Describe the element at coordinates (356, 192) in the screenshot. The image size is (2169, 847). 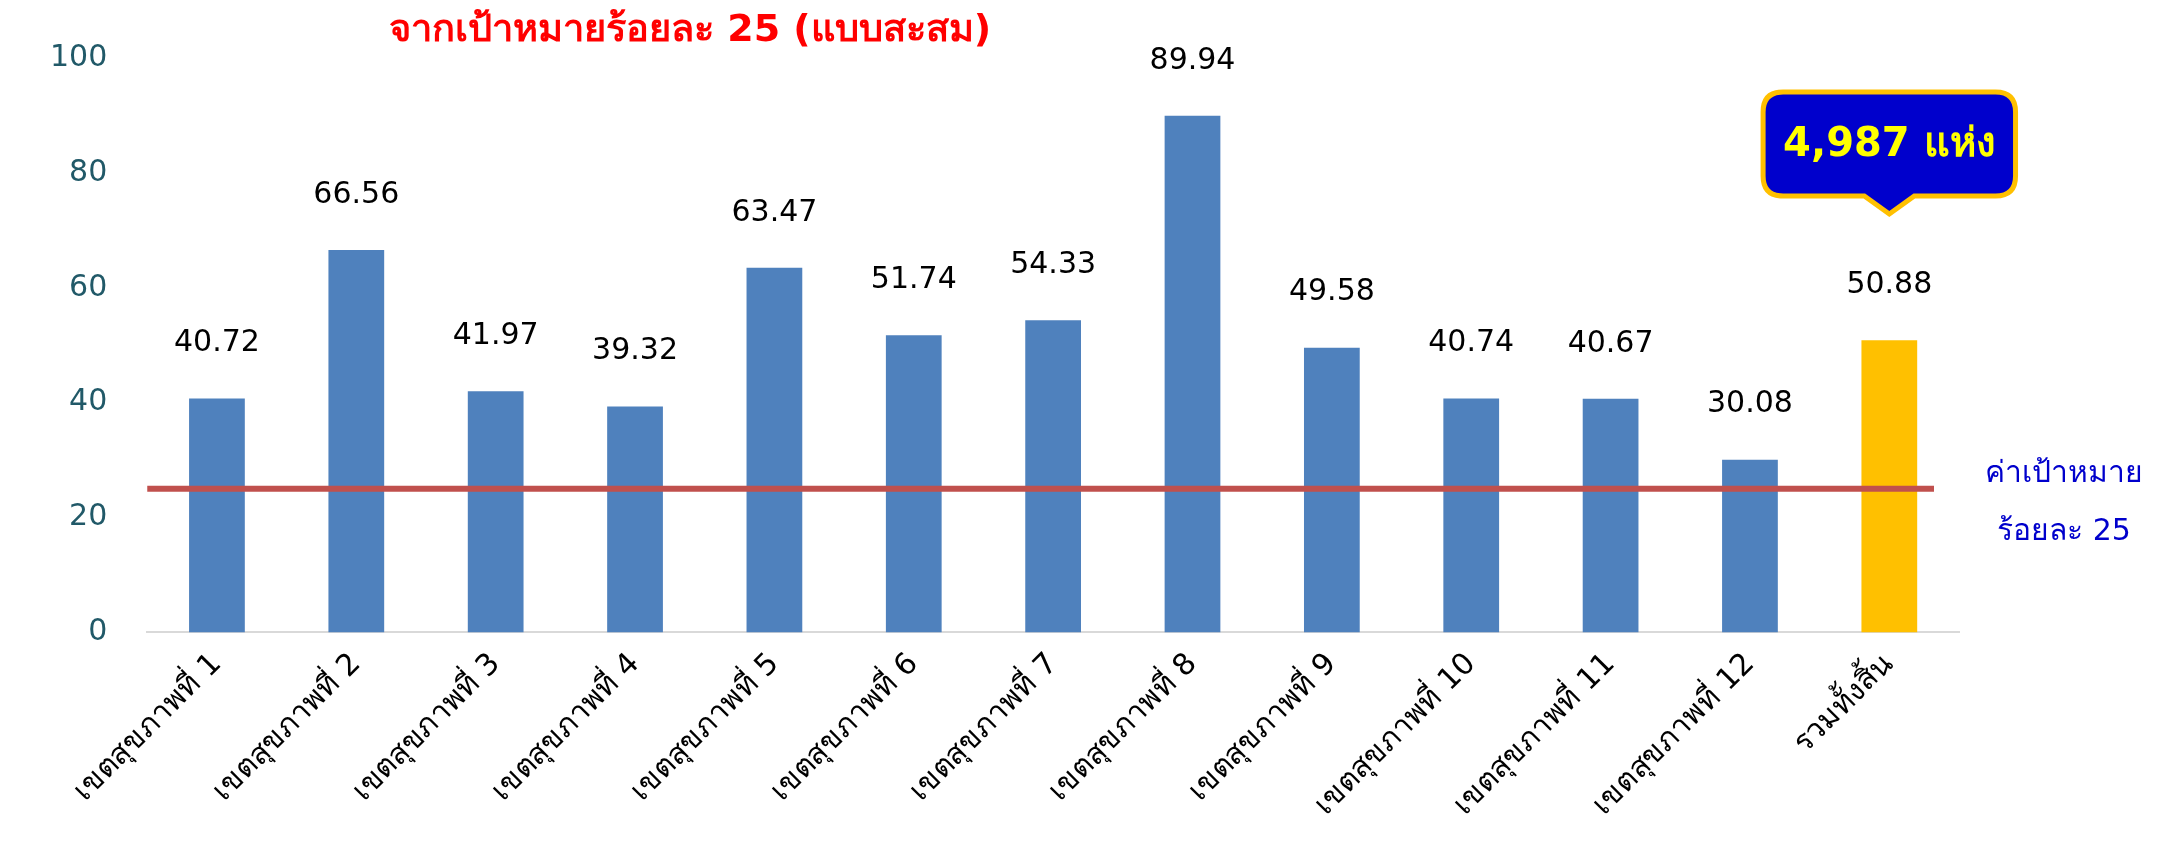
I see `data-label: 66.56` at that location.